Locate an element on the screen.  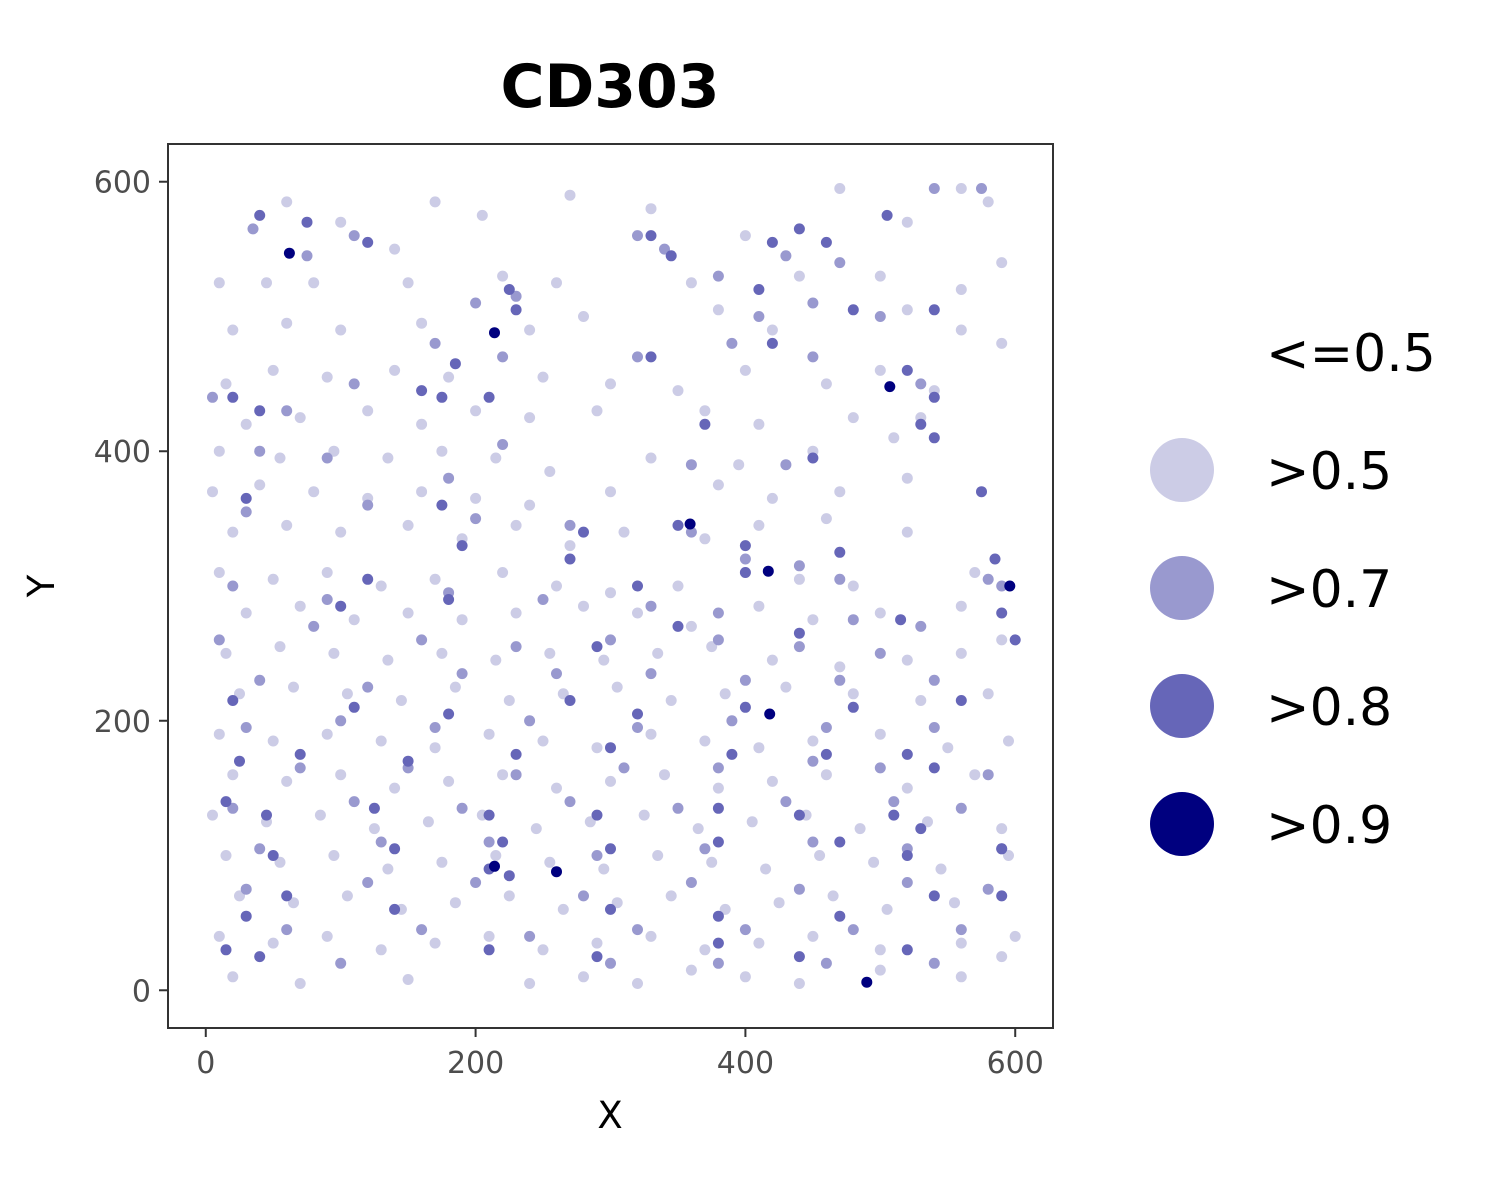
x-axis-title: X is located at coordinates (609, 1115).